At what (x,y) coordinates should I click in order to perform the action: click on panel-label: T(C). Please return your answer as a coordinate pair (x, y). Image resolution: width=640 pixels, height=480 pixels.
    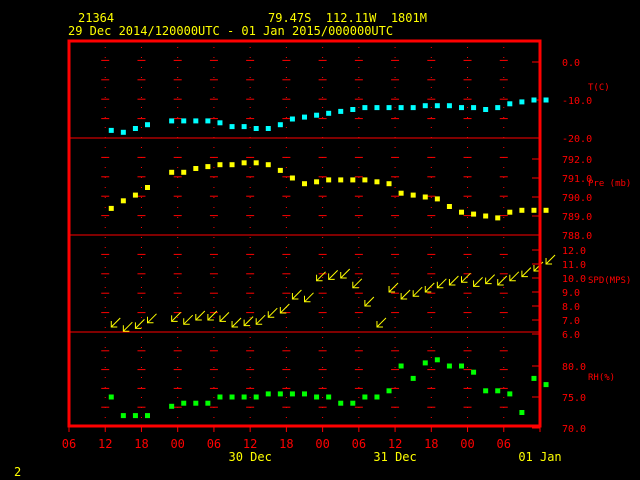
    Looking at the image, I should click on (599, 88).